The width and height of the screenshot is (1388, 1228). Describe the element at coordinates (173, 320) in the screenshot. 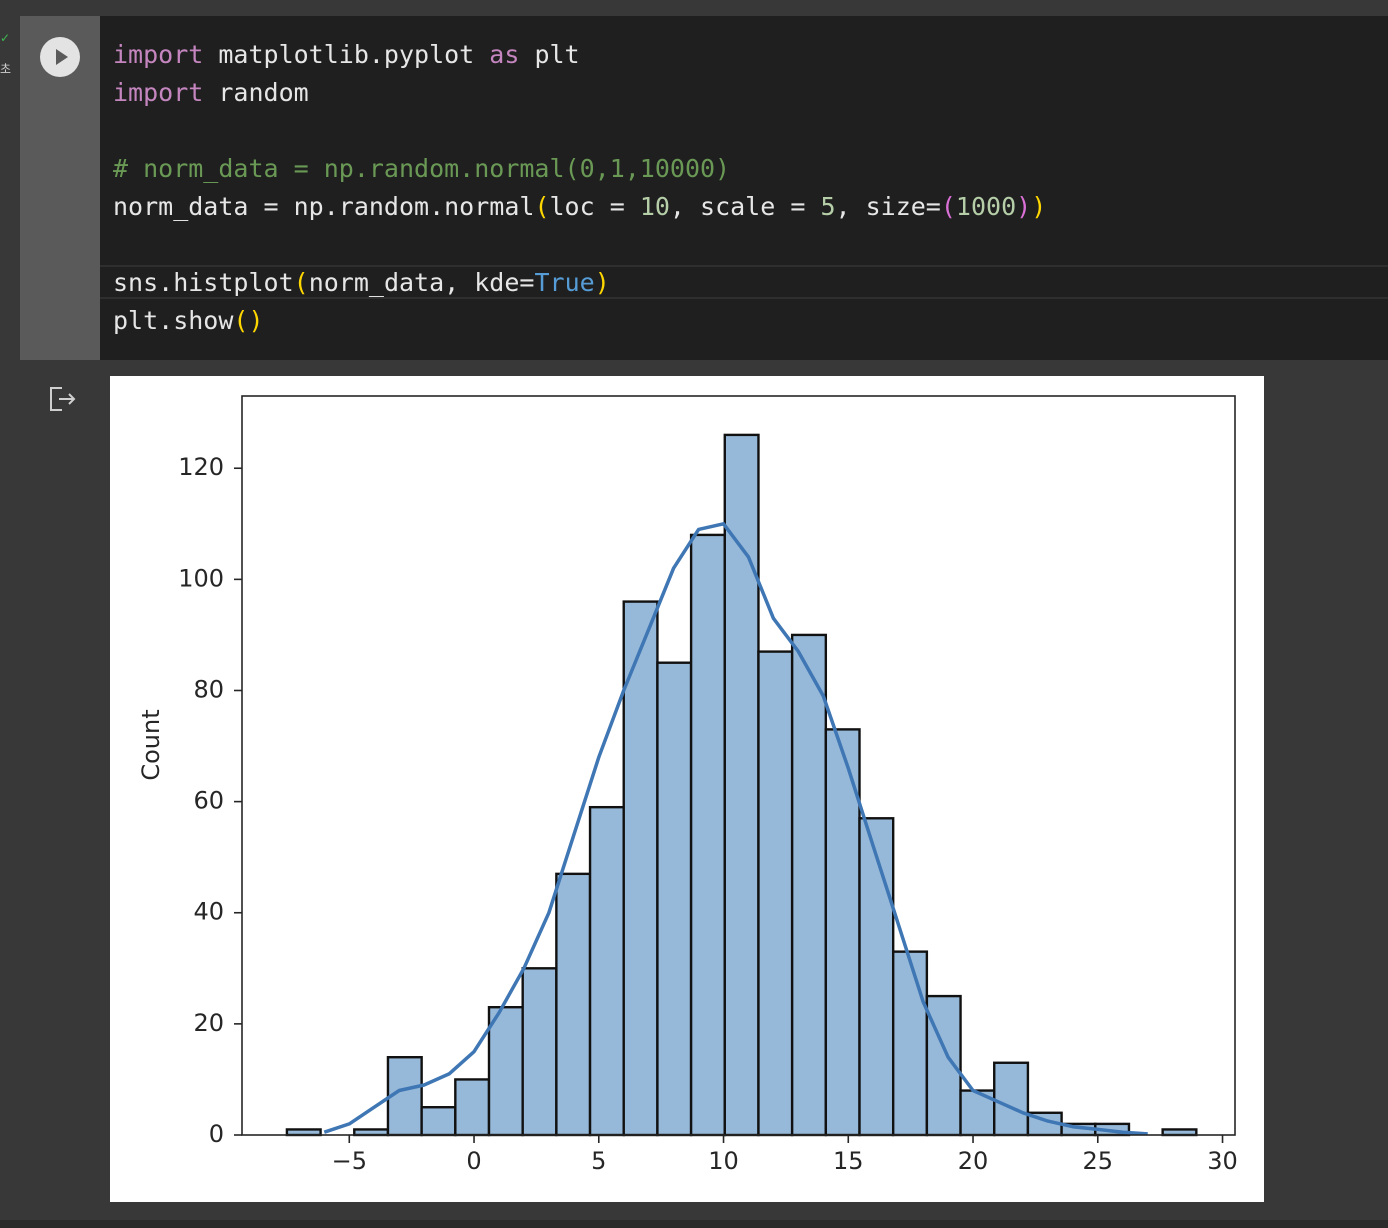

I see `code-token: plt.show` at that location.